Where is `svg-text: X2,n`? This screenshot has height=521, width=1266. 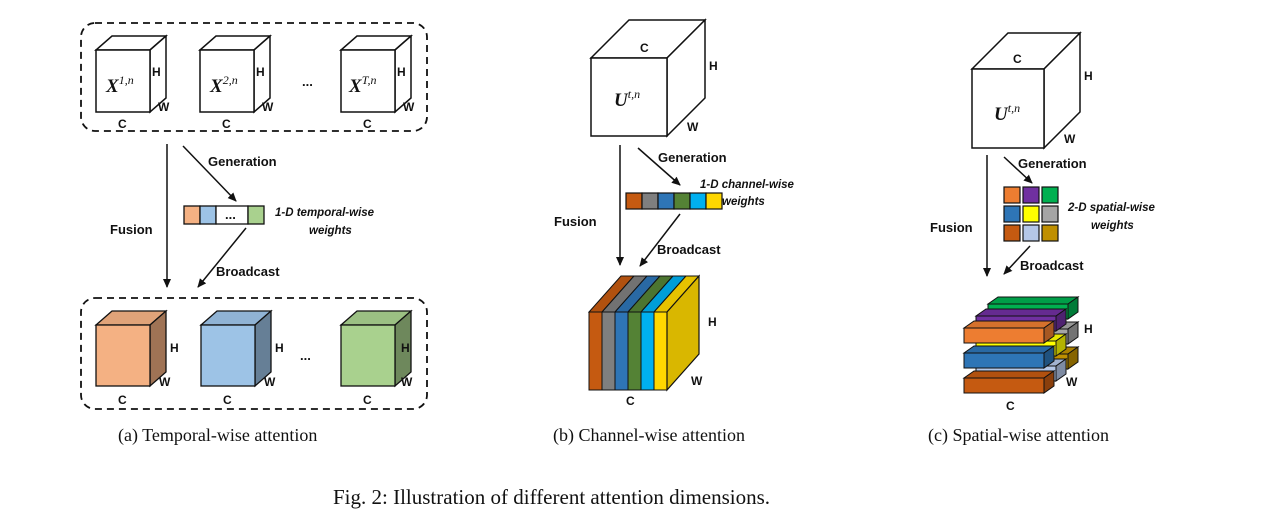
svg-text: X2,n is located at coordinates (223, 85).